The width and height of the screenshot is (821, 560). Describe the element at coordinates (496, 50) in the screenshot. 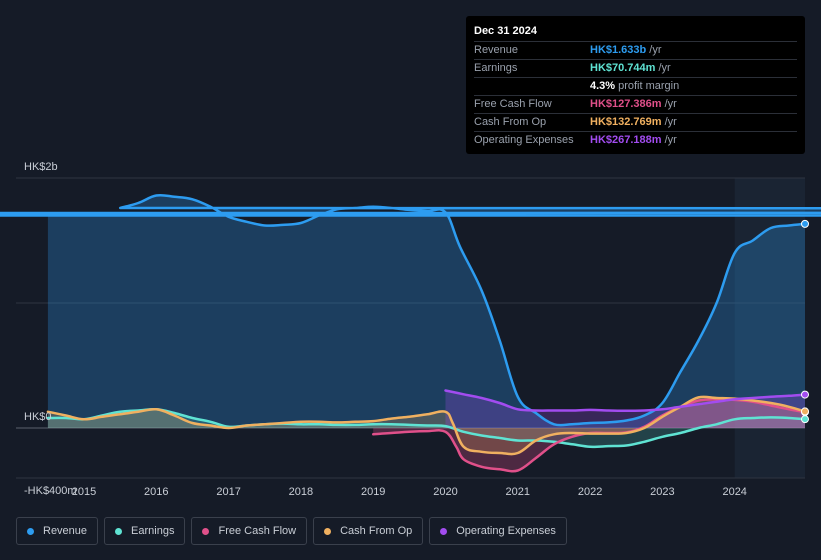

I see `tooltip-row-label: Revenue` at that location.